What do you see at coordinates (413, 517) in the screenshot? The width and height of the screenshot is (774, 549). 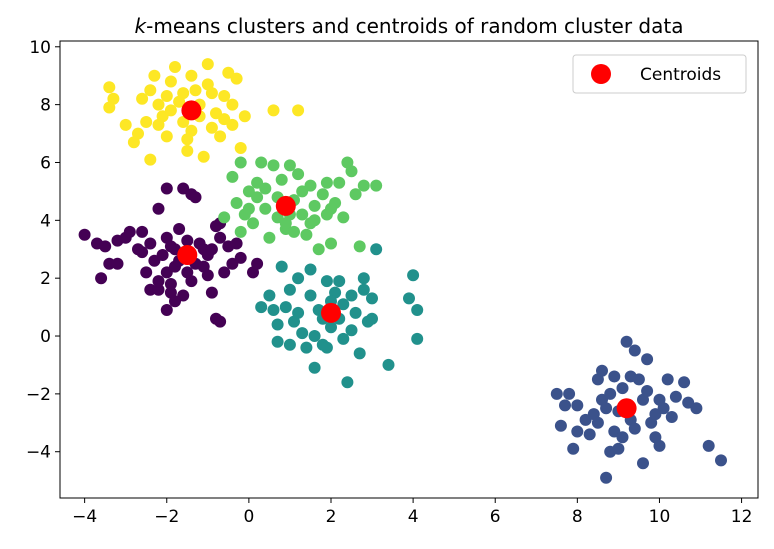 I see `x-tick-label: 4` at bounding box center [413, 517].